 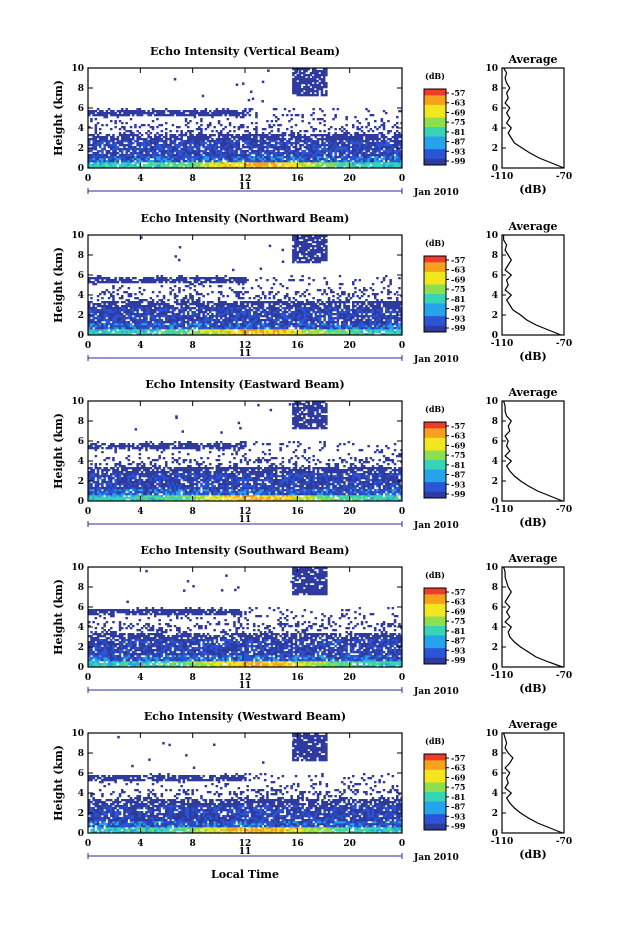 What do you see at coordinates (435, 97) in the screenshot?
I see `colorbar-band` at bounding box center [435, 97].